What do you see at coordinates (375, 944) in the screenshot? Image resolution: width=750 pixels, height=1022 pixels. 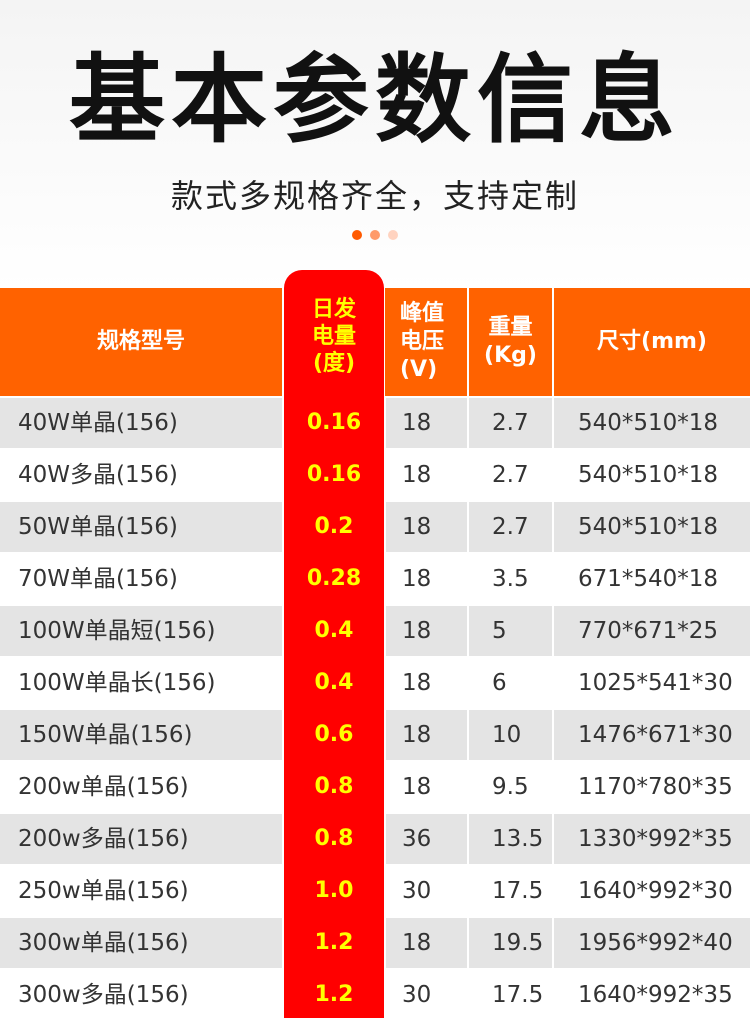 I see `table-row: 300w单晶(156) 1.2 18 19.5 1956*992*40` at bounding box center [375, 944].